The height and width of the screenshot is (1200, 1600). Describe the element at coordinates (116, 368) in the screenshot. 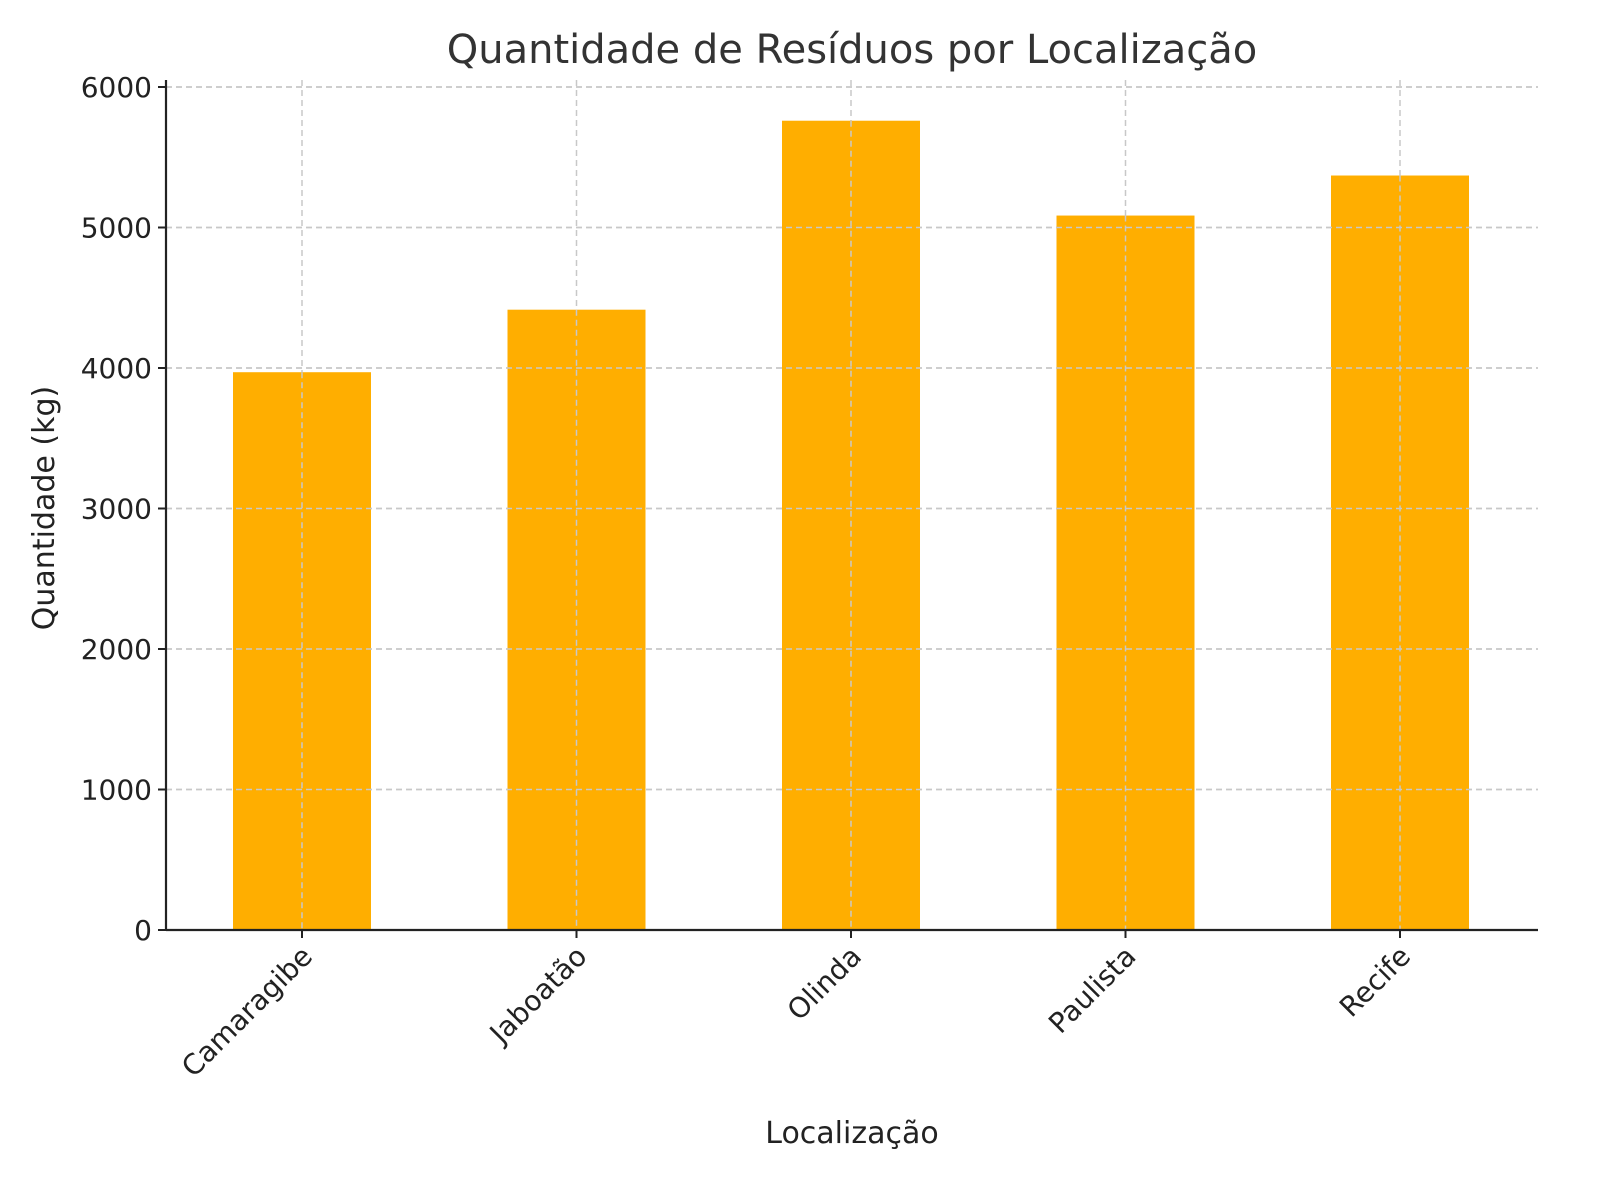

I see `y-tick-label: 4000` at that location.